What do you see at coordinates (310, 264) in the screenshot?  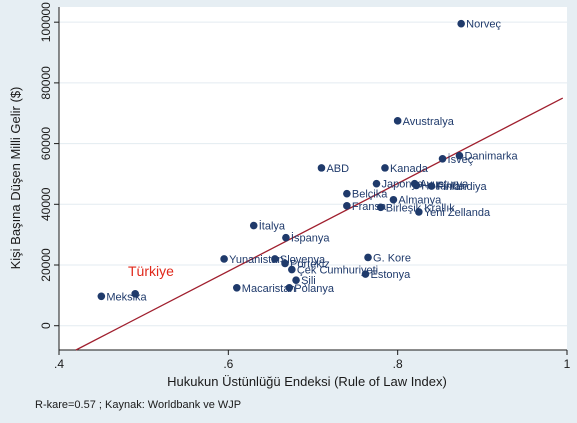 I see `point-label: Portekiz` at bounding box center [310, 264].